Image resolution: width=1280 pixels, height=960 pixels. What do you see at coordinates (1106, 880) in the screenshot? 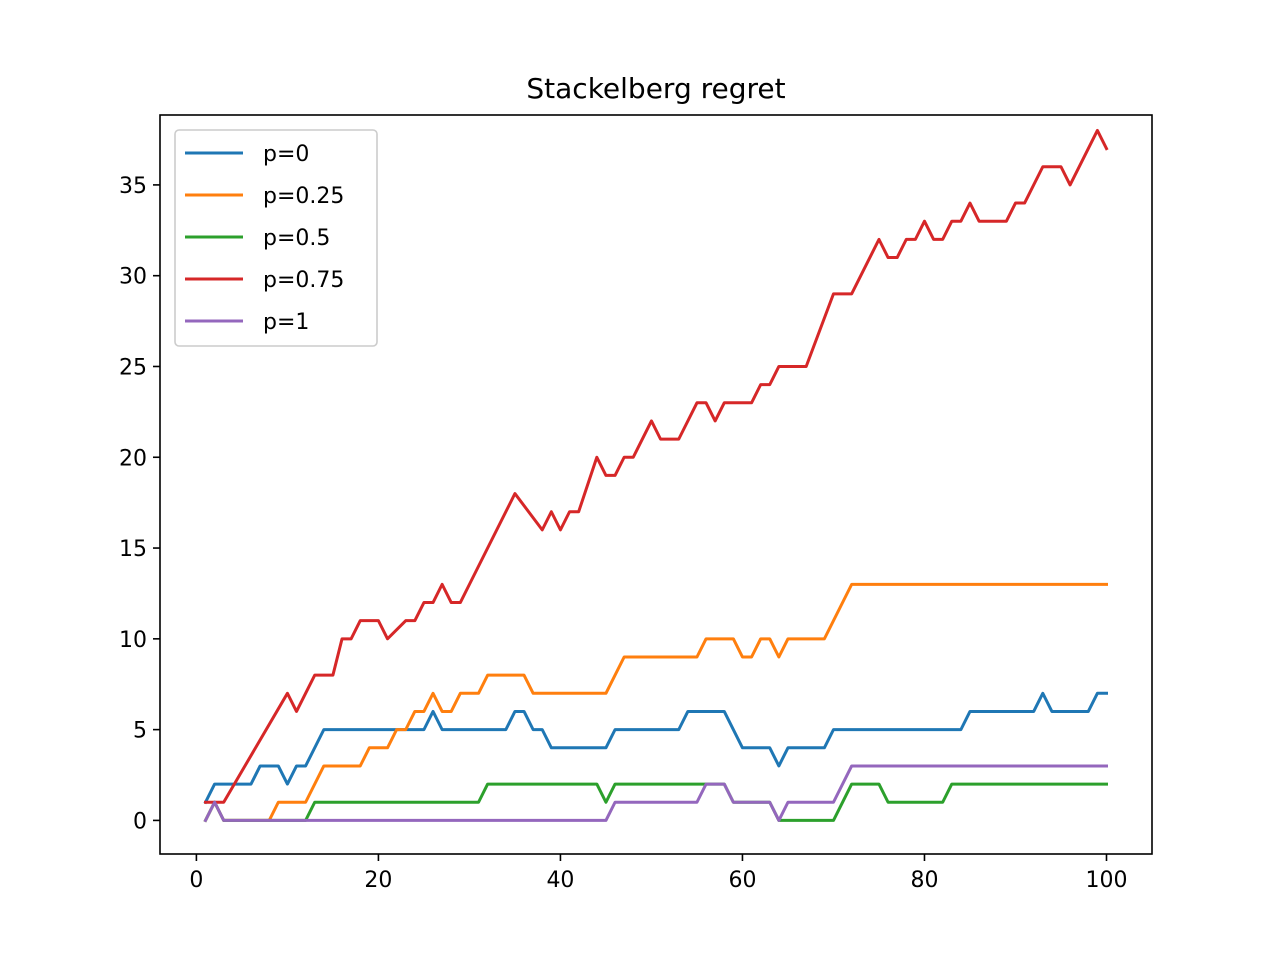
I see `x-tick-label: 100` at bounding box center [1106, 880].